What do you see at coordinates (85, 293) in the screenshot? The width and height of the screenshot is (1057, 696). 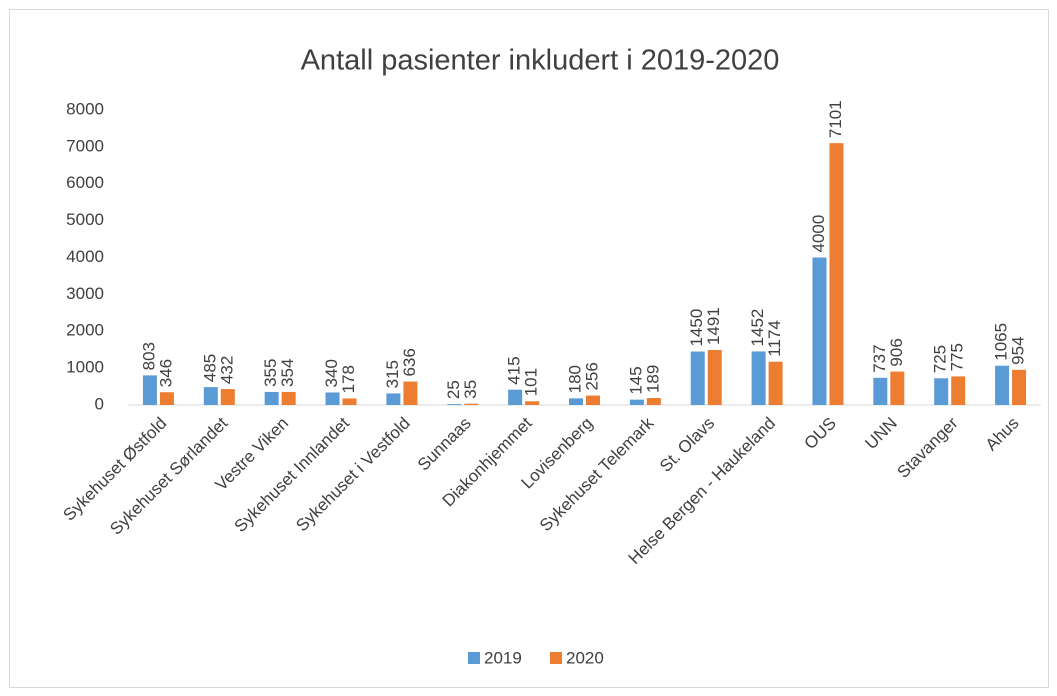 I see `y-tick-label: 3000` at bounding box center [85, 293].